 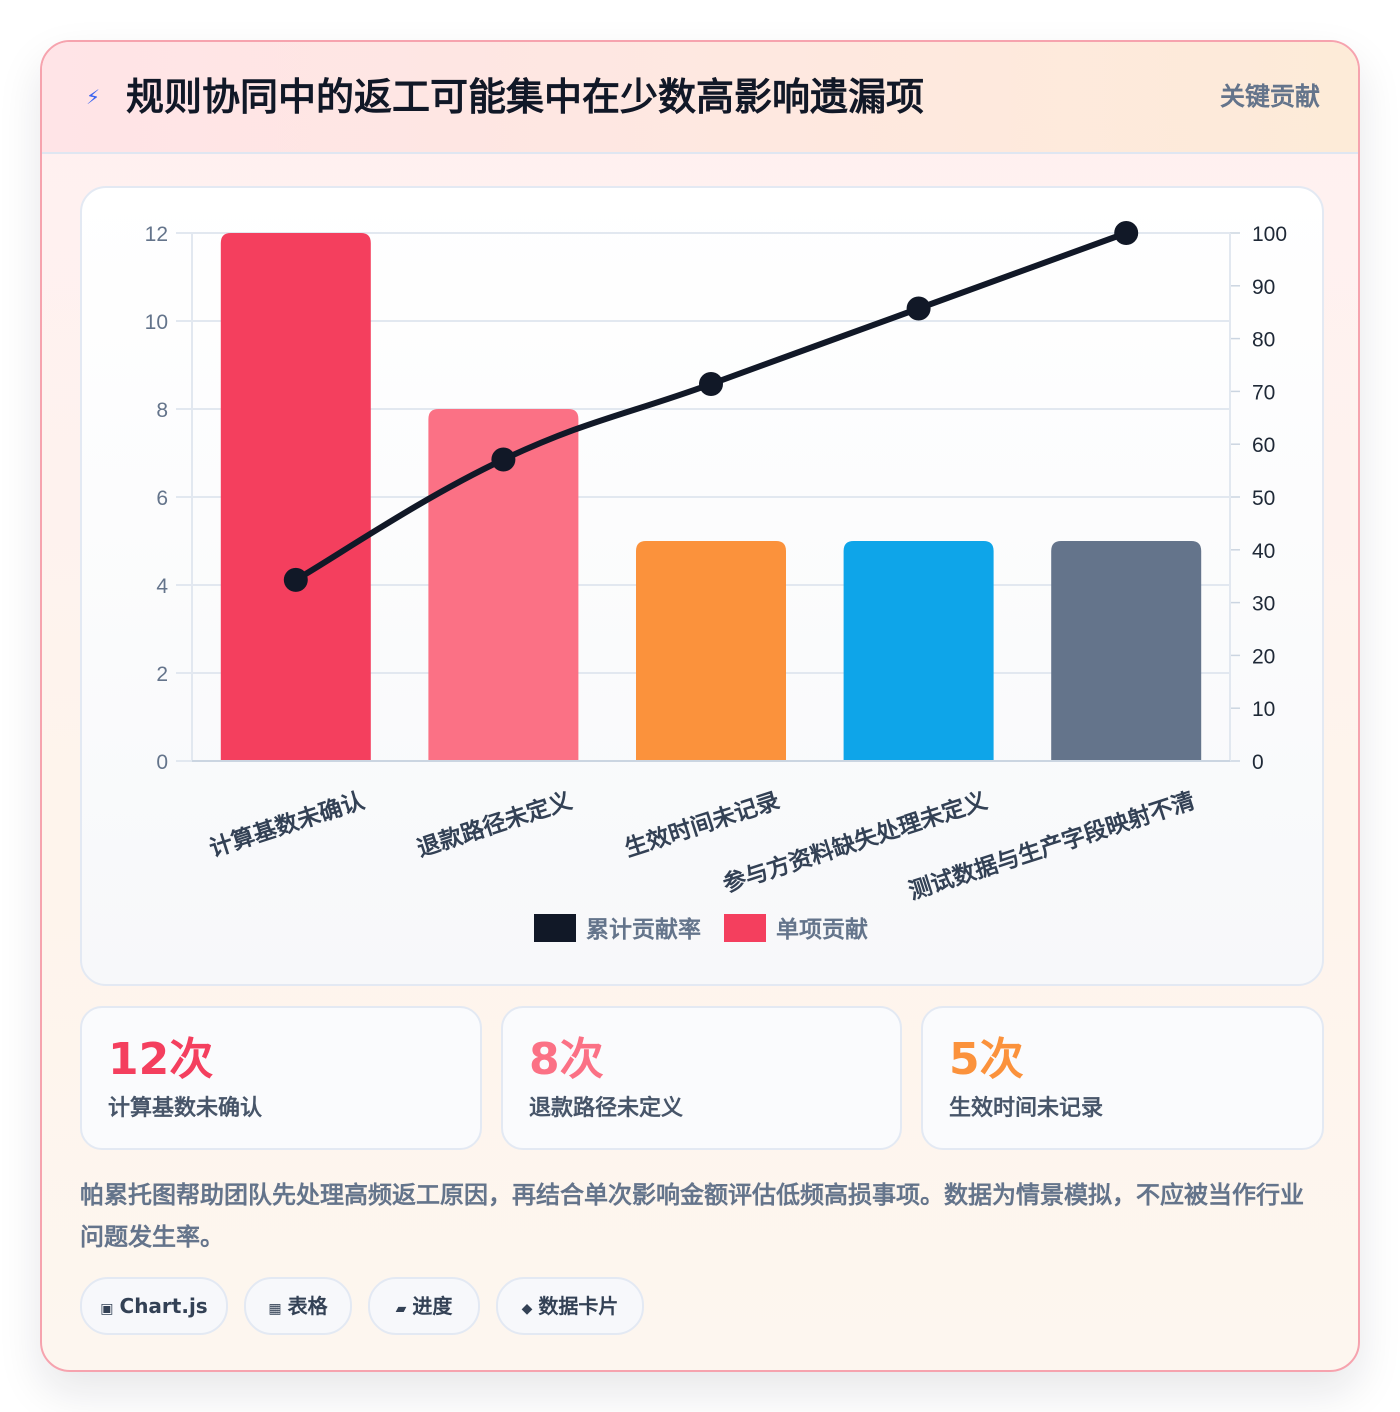 I want to click on y-right-tick-label: 60, so click(x=1263, y=445).